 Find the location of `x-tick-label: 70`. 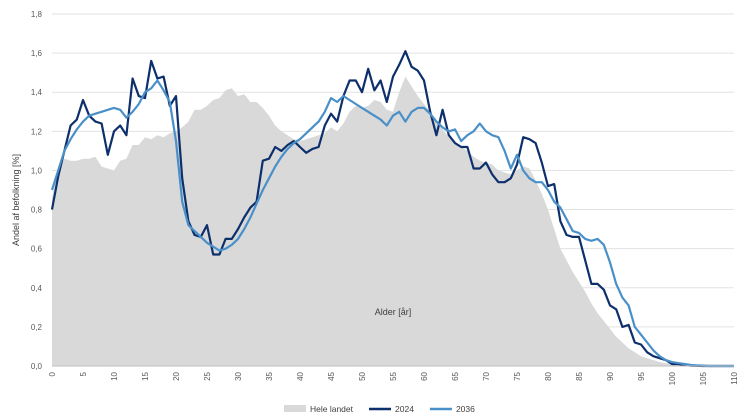

x-tick-label: 70 is located at coordinates (486, 375).